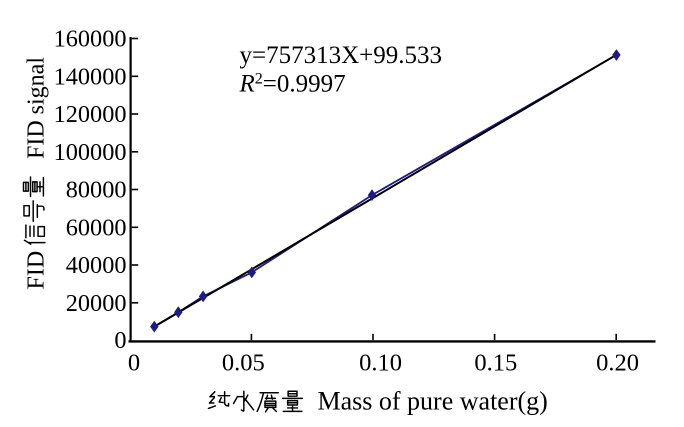 The height and width of the screenshot is (427, 684). What do you see at coordinates (96, 265) in the screenshot?
I see `svg-text: 40000` at bounding box center [96, 265].